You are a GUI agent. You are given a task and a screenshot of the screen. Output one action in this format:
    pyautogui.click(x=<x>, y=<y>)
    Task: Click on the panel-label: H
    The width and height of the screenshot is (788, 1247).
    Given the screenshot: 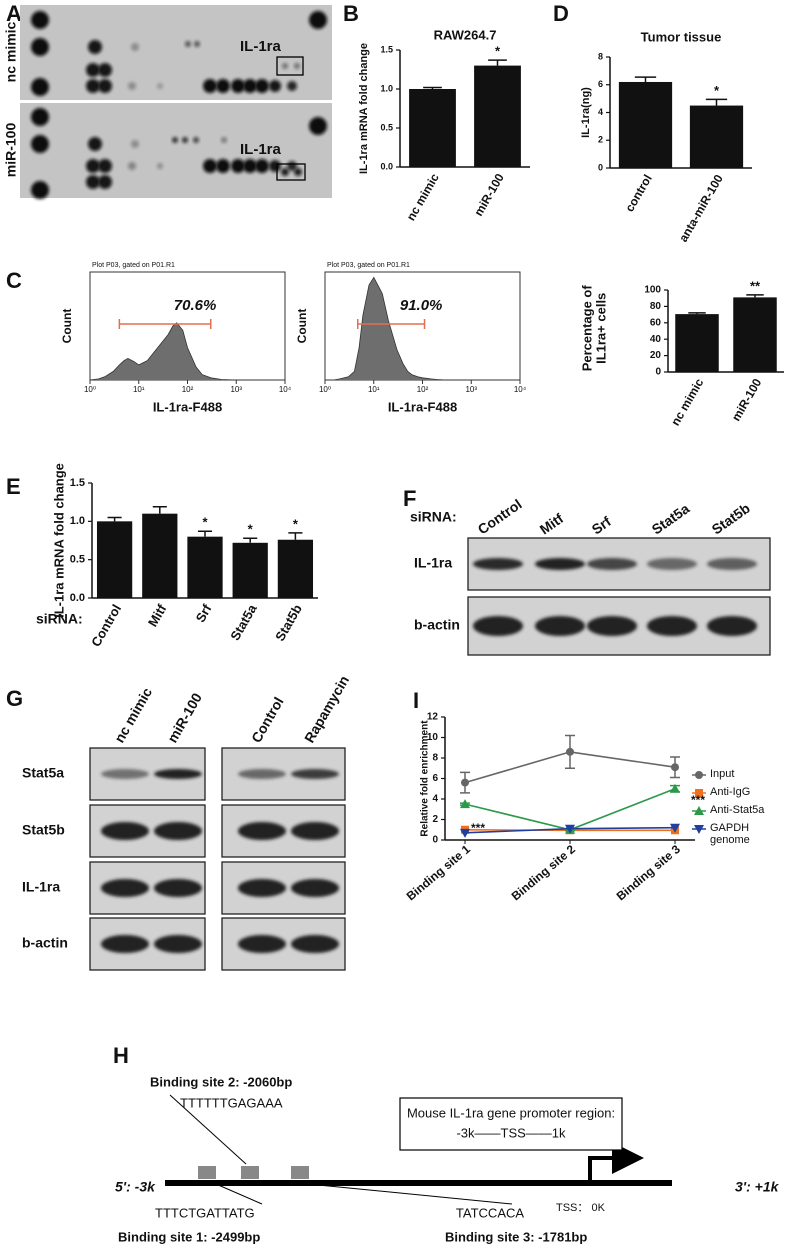 What is the action you would take?
    pyautogui.click(x=121, y=1055)
    